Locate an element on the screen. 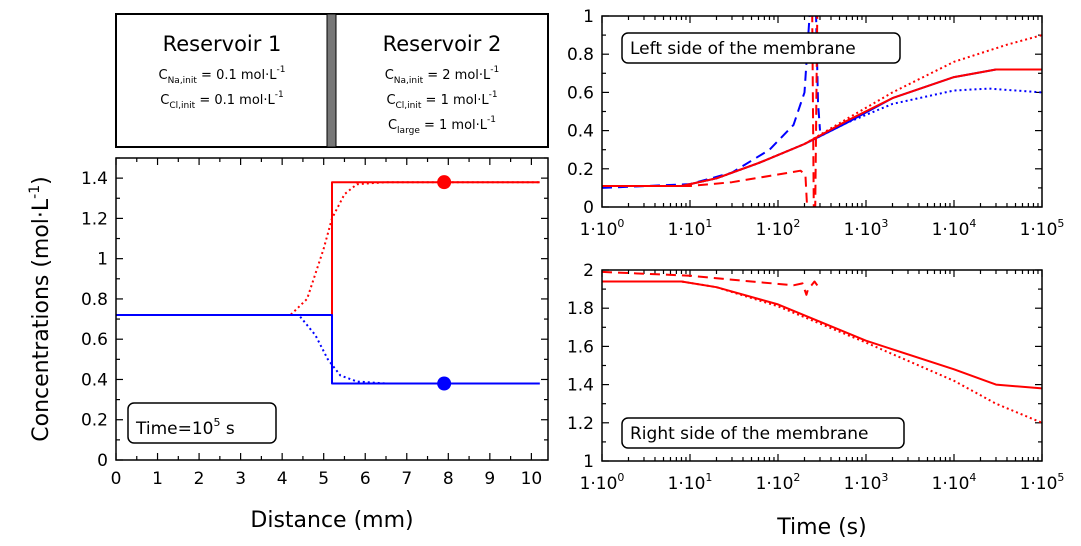  reservoir2-title: Reservoir 2 is located at coordinates (442, 44).